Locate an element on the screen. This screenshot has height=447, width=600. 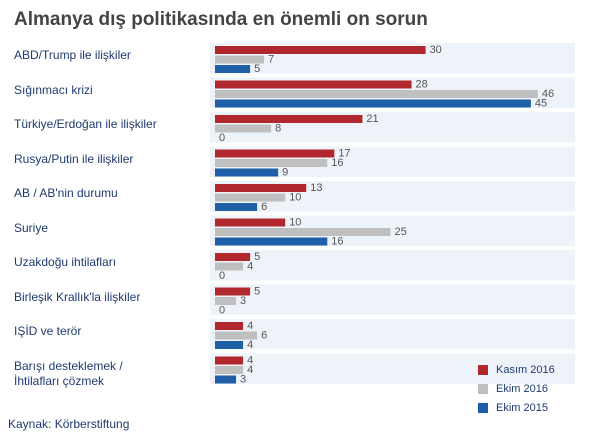
category-label: Barışı desteklemek / İhtilafları çözmek is located at coordinates (68, 373).